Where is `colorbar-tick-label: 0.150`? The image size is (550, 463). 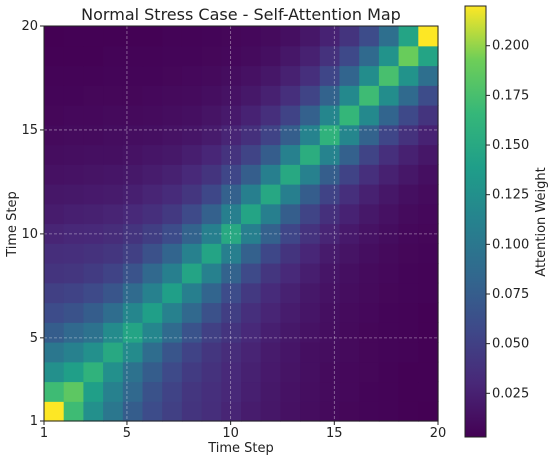 colorbar-tick-label: 0.150 is located at coordinates (510, 145).